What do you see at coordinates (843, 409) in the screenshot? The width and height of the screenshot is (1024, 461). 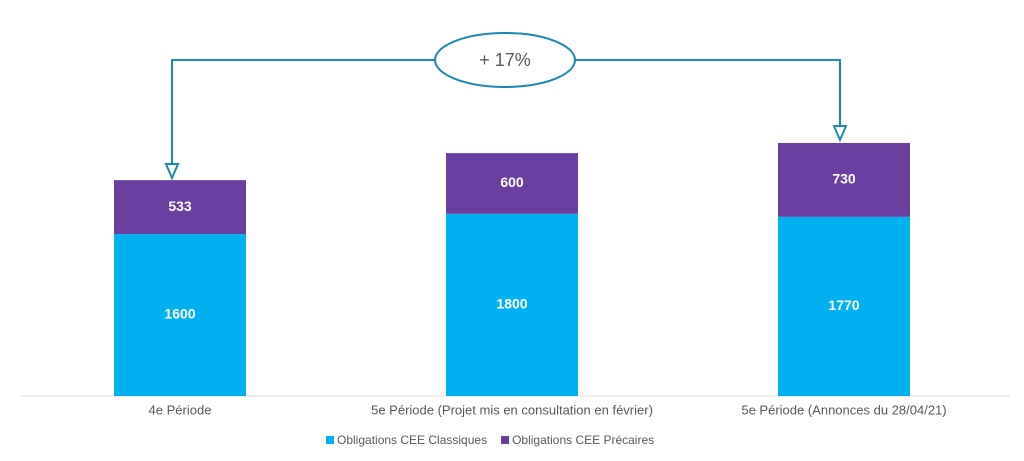 I see `x-tick-label: 5e Période (Annonces du 28/04/21)` at bounding box center [843, 409].